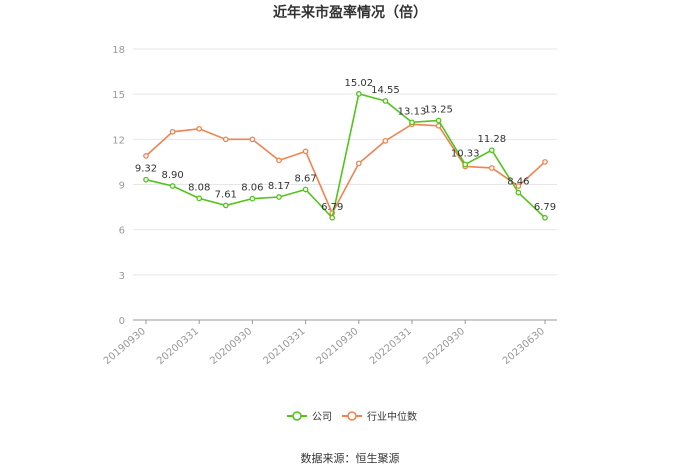 Image resolution: width=700 pixels, height=474 pixels. I want to click on y-tick-label: 6, so click(122, 231).